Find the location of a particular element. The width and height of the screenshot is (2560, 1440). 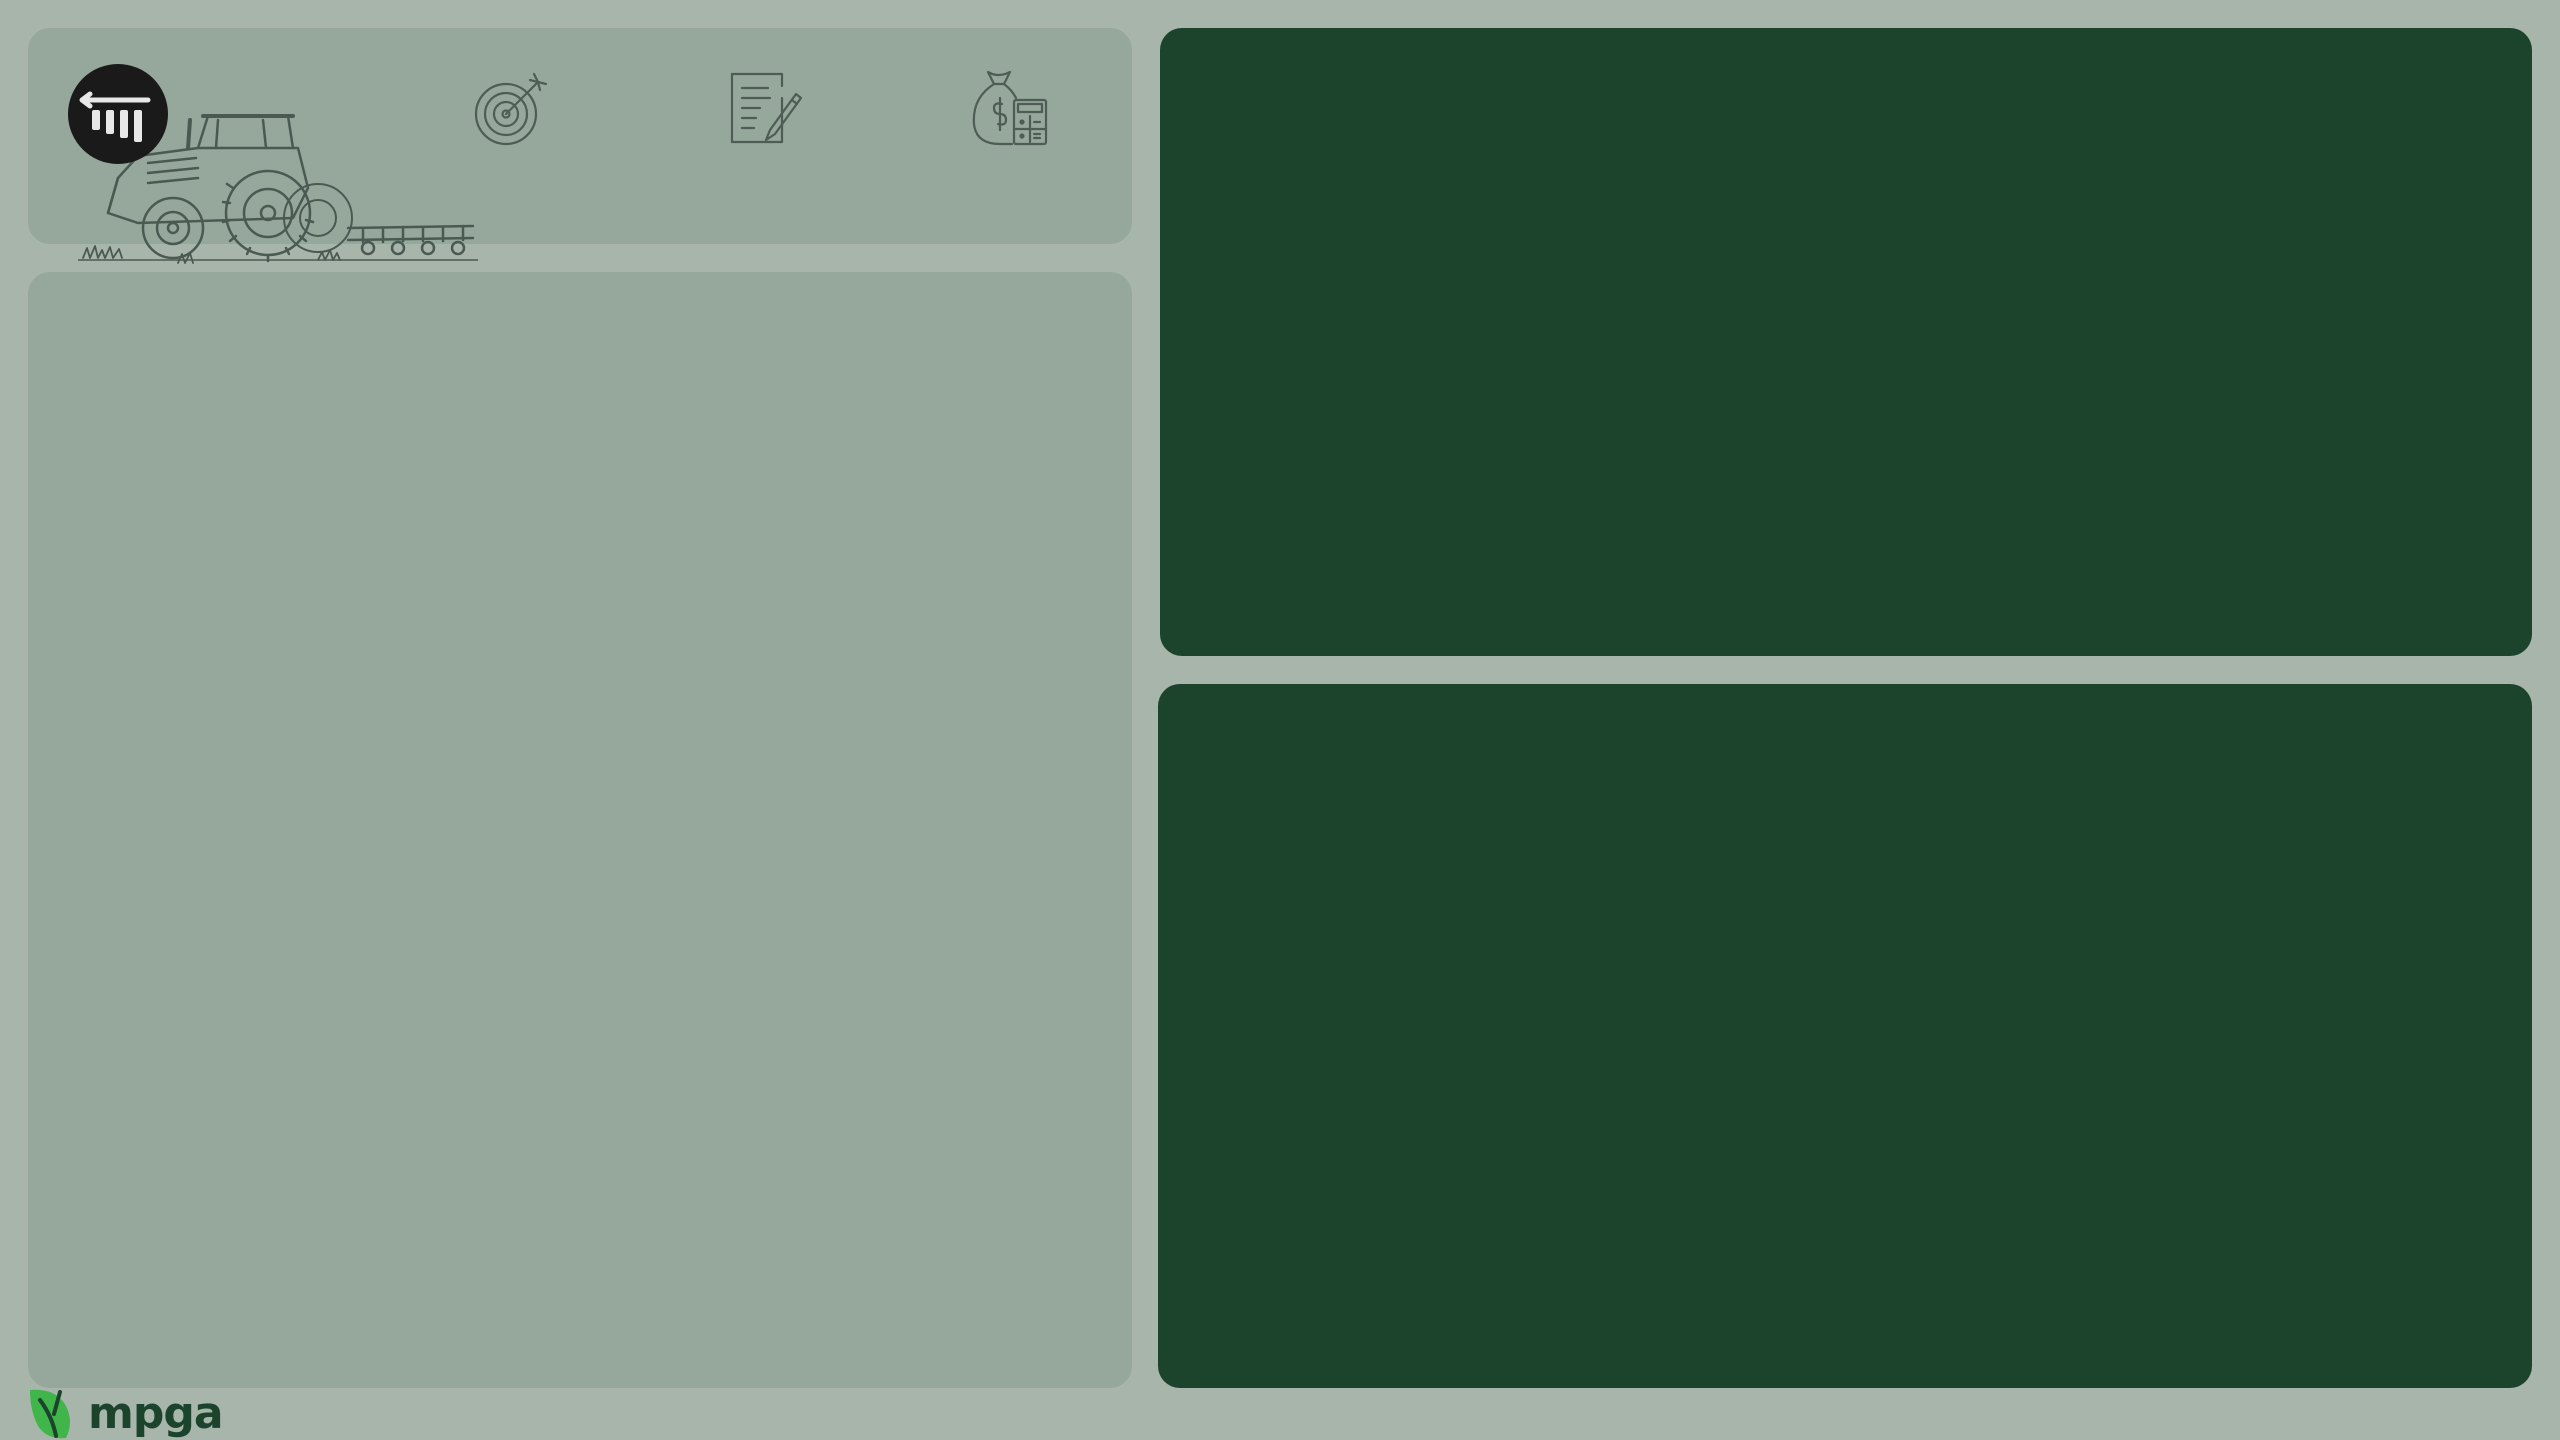

document-edit-icon is located at coordinates (766, 108).